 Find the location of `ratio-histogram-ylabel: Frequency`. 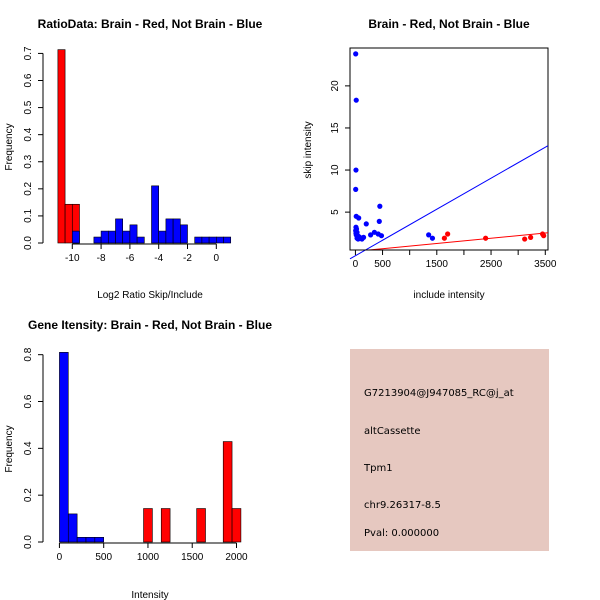

ratio-histogram-ylabel: Frequency is located at coordinates (9, 146).